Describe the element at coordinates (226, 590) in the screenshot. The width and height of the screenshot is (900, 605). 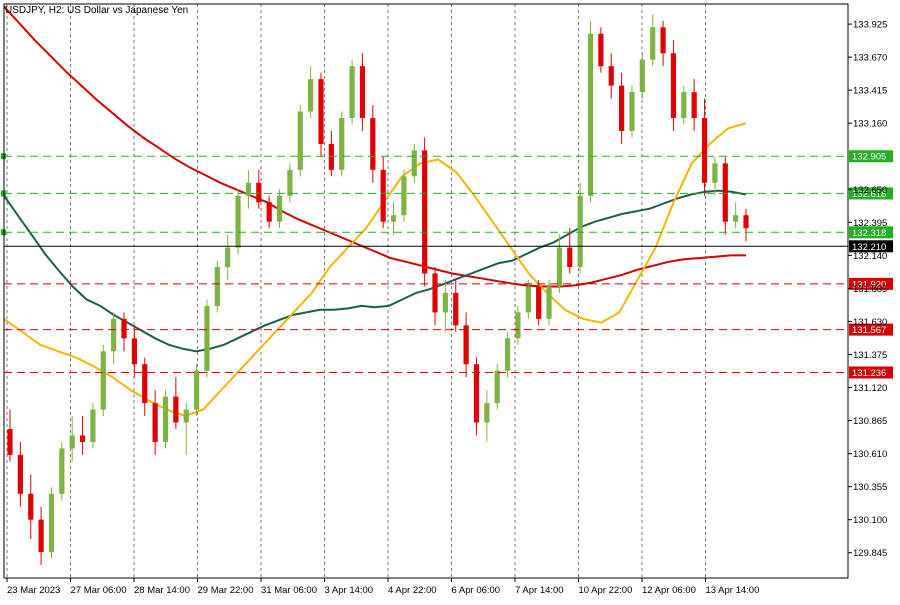
I see `x-tick-label: 29 Mar 22:00` at that location.